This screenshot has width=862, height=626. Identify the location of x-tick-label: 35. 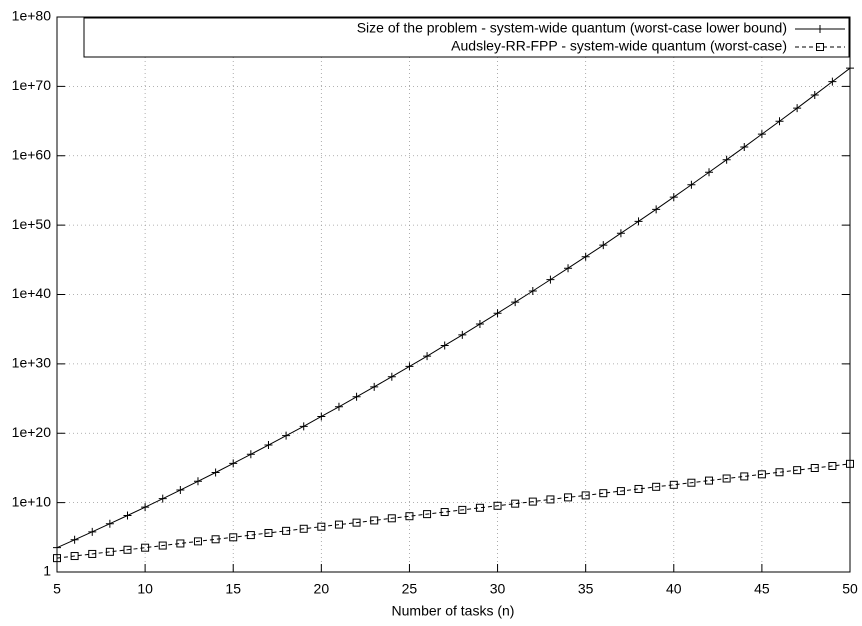
(586, 589).